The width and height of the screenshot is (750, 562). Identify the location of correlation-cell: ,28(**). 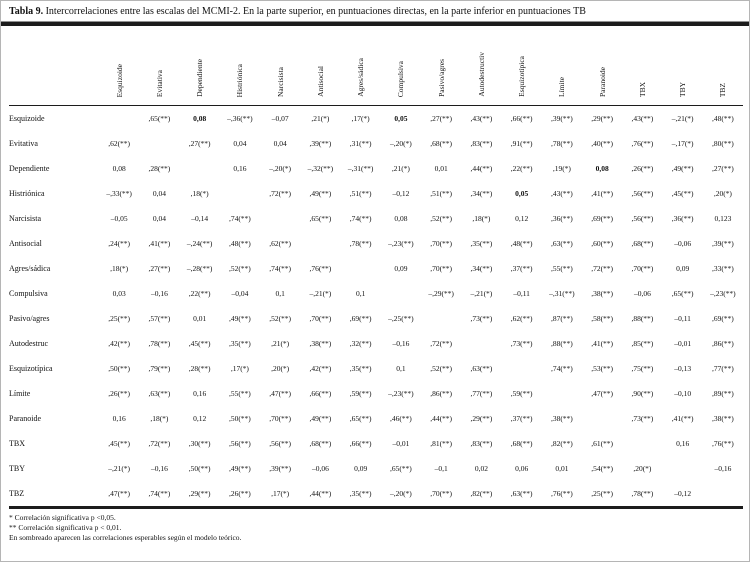
(159, 168).